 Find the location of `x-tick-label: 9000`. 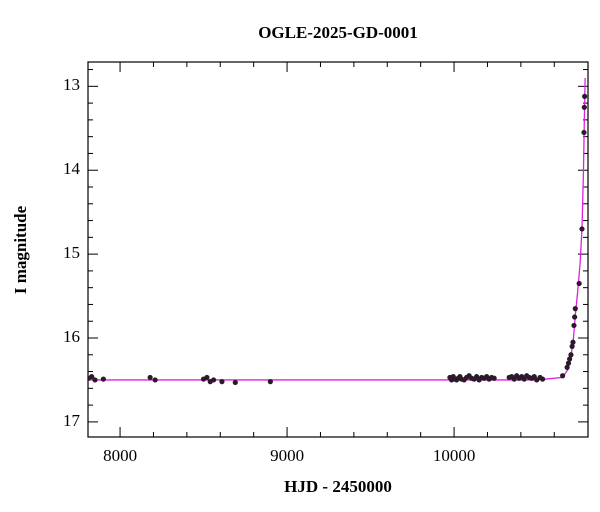

x-tick-label: 9000 is located at coordinates (287, 455).